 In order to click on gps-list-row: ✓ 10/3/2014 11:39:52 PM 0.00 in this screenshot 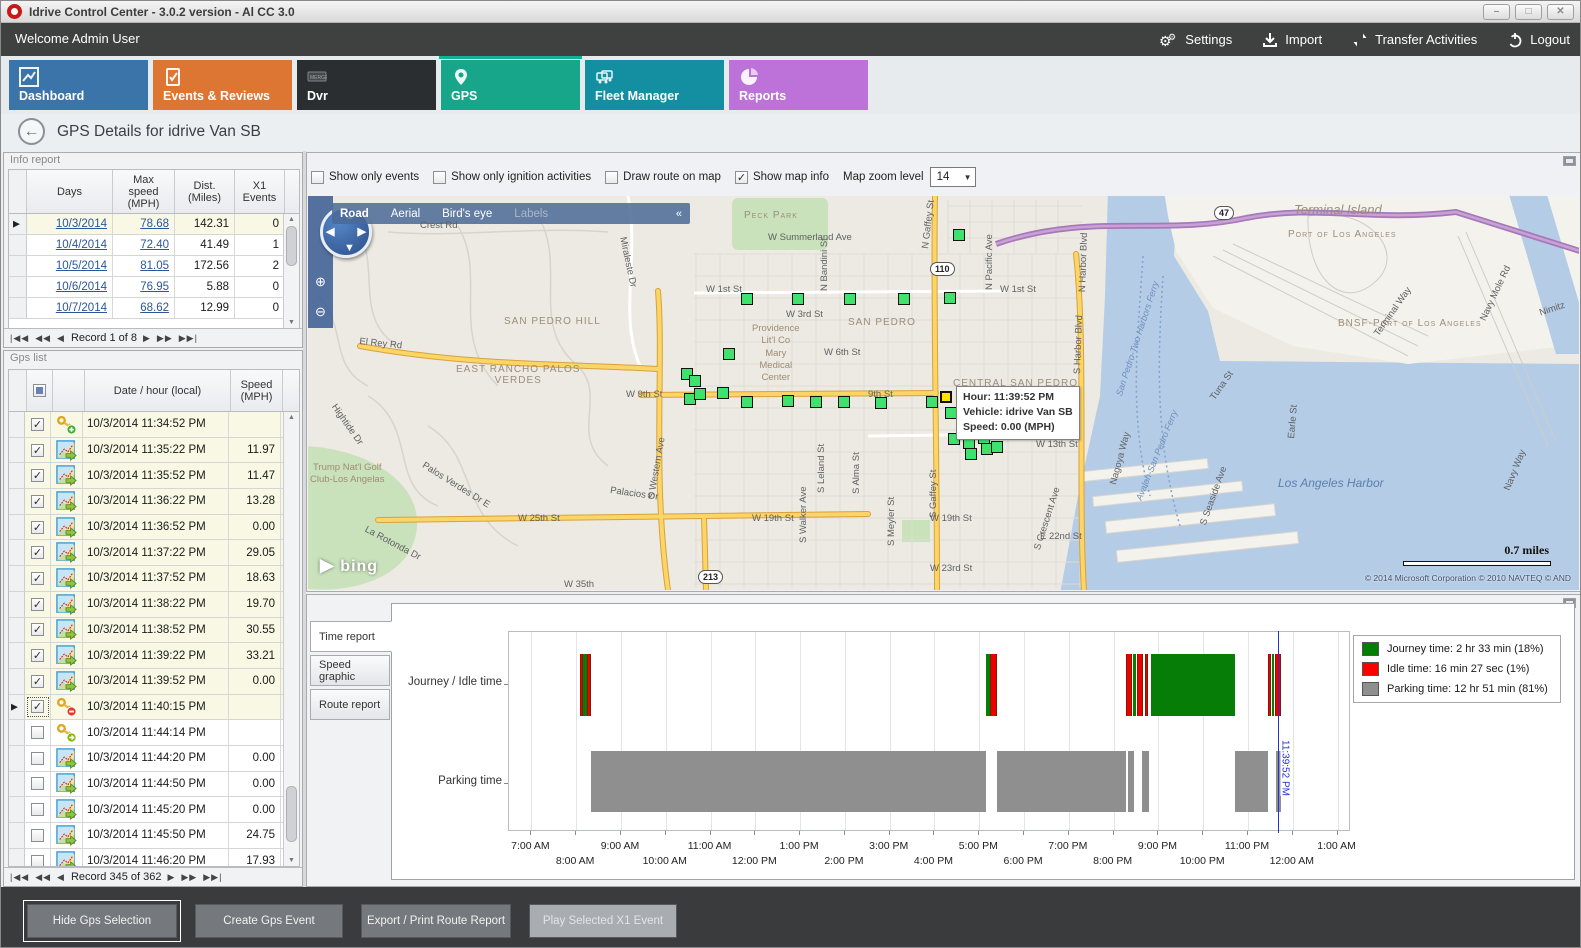, I will do `click(146, 681)`.